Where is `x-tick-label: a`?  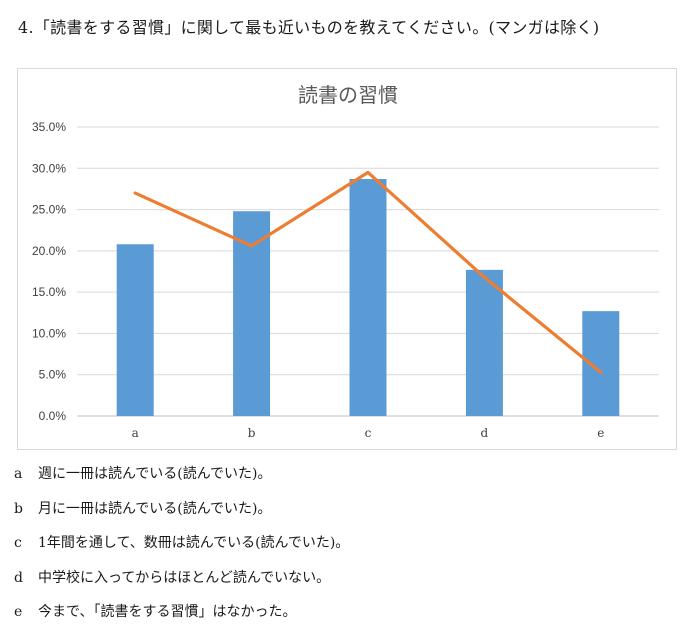
x-tick-label: a is located at coordinates (135, 433).